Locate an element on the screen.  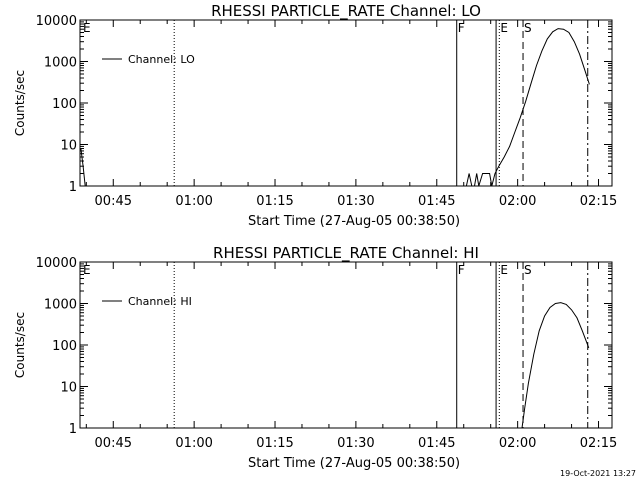
footer-timestamp: 19-Oct-2021 13:27 is located at coordinates (598, 473).